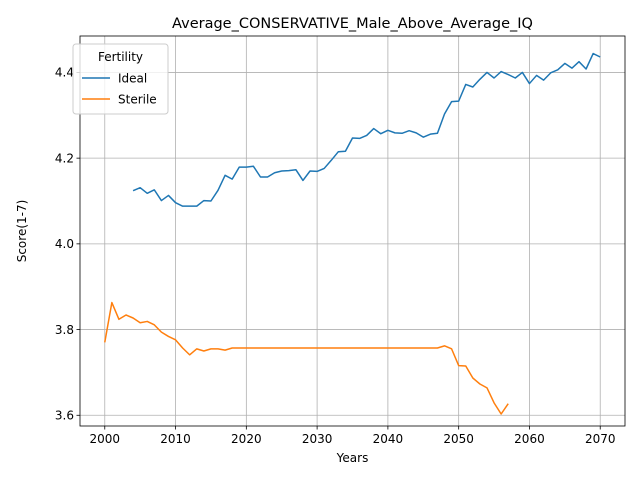 The image size is (640, 480). I want to click on legend-title: Fertility, so click(120, 57).